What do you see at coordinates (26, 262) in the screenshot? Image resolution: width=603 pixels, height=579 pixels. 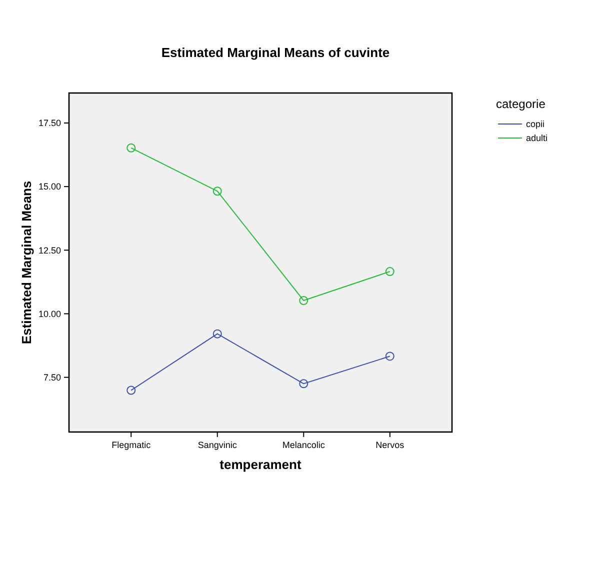 I see `y-axis-title: Estimated Marginal Means` at bounding box center [26, 262].